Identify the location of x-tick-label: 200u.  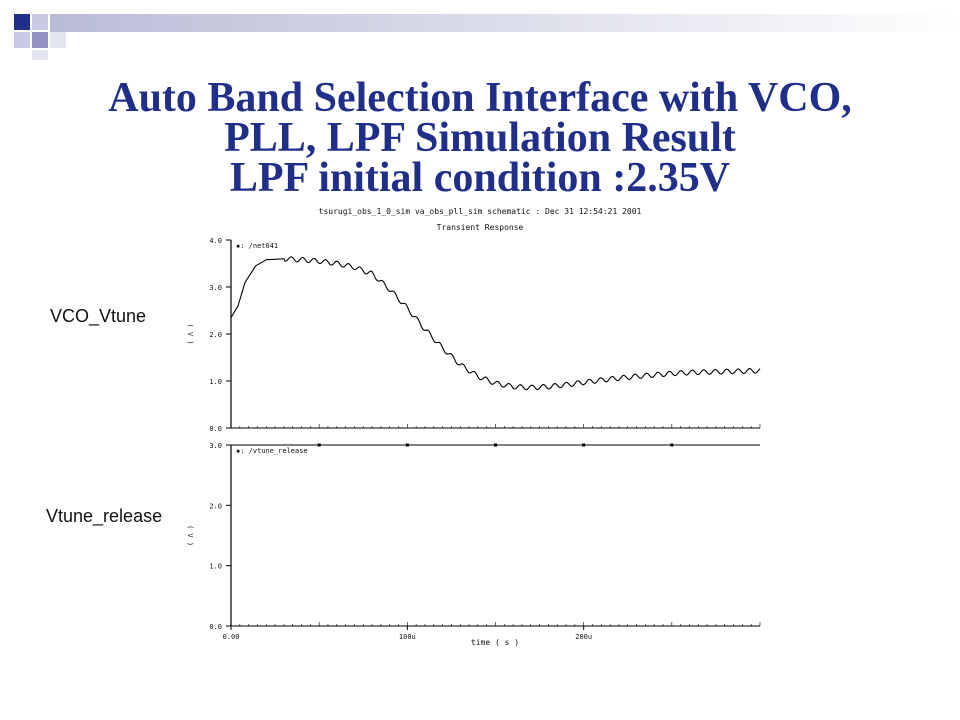
(583, 637).